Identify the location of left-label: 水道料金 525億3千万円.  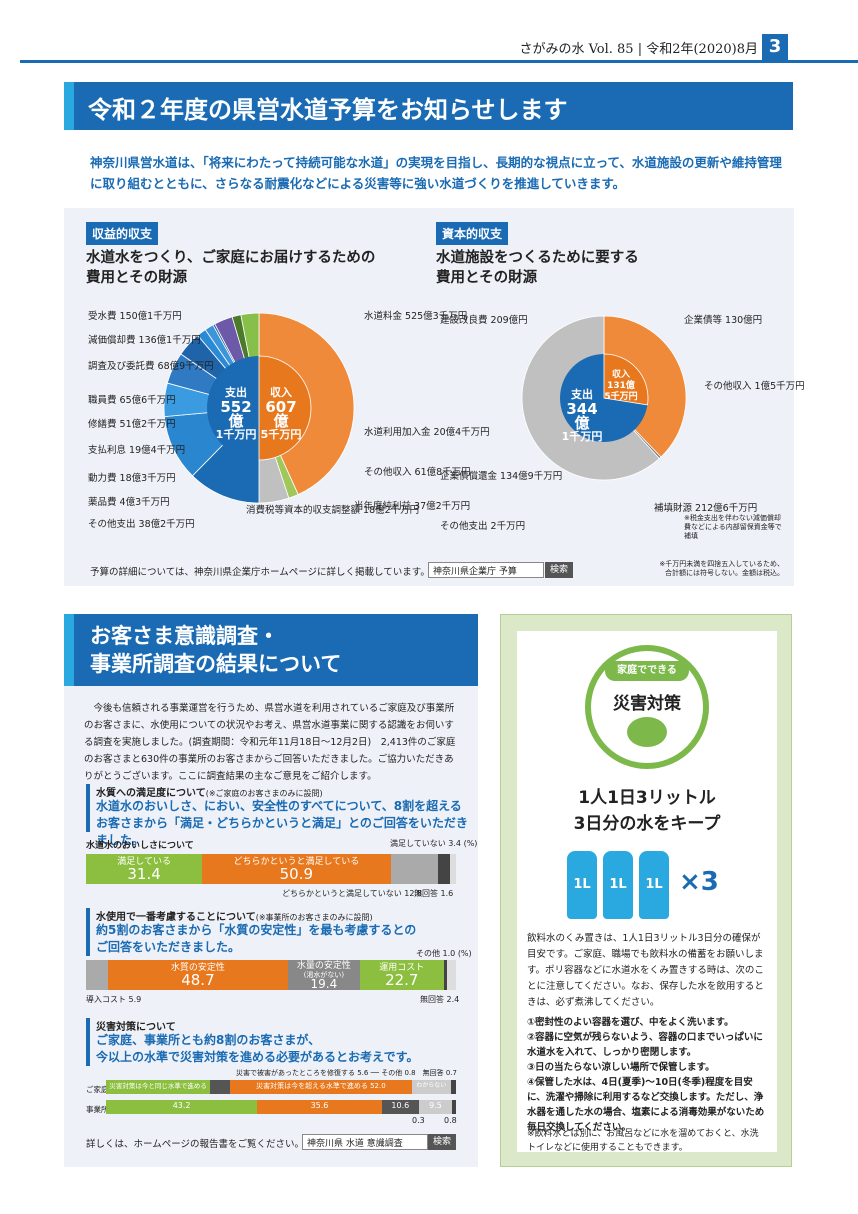
(416, 316).